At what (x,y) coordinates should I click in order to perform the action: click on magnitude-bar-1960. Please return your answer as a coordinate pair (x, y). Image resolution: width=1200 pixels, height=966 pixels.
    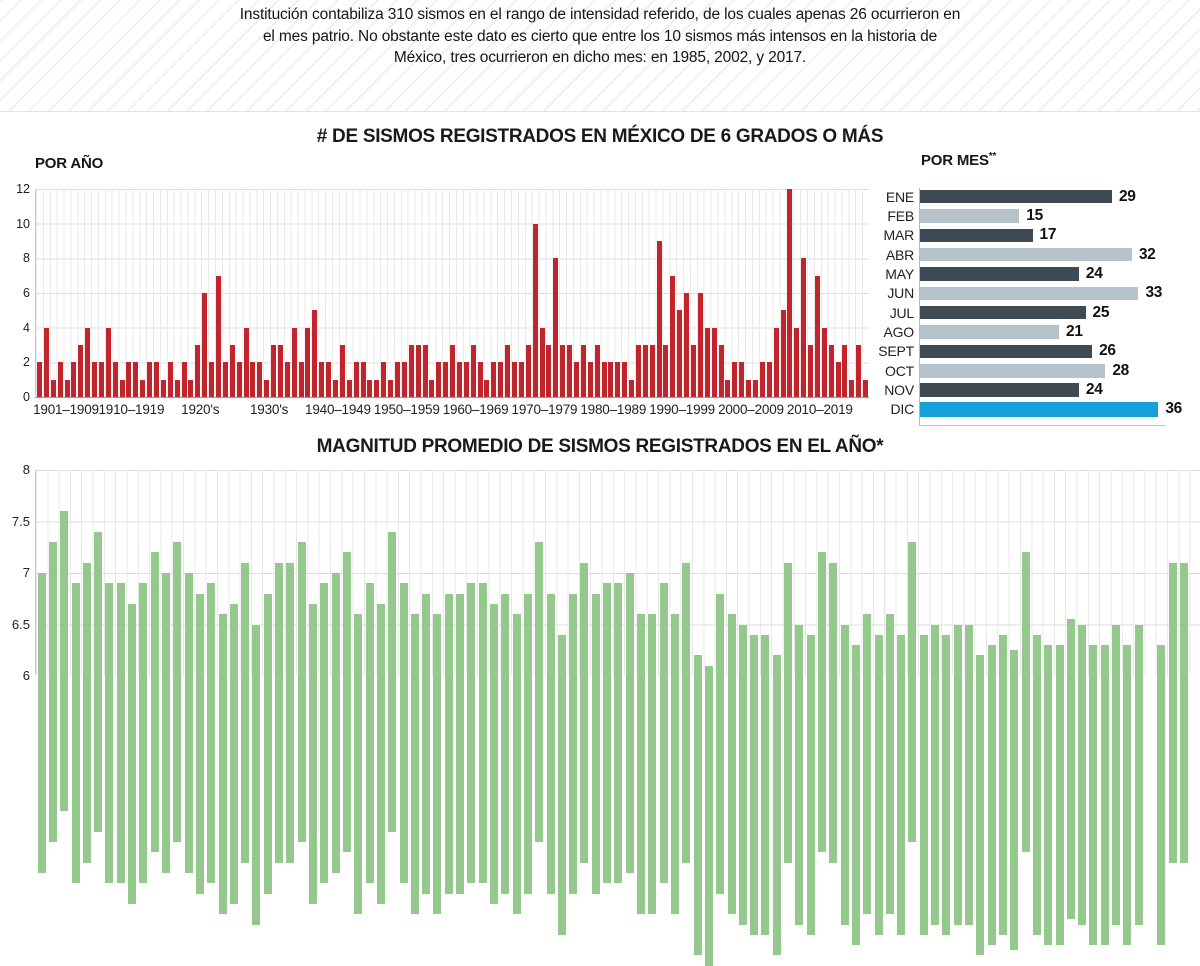
    Looking at the image, I should click on (708, 815).